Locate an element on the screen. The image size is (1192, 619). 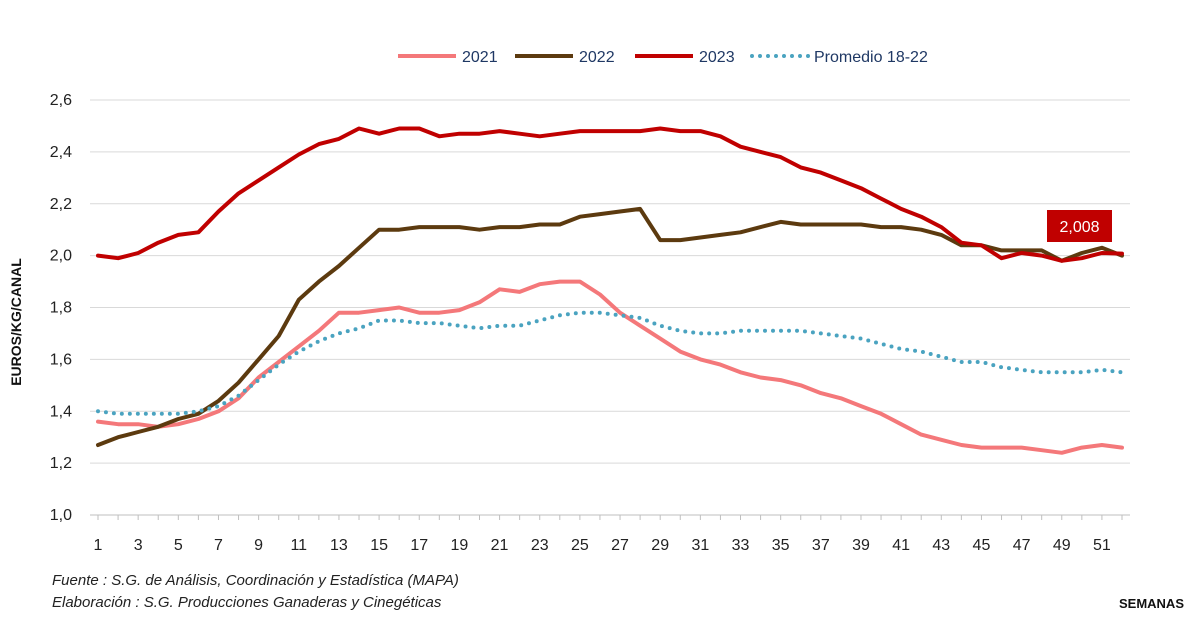
x-tick-label: 3 is located at coordinates (138, 545).